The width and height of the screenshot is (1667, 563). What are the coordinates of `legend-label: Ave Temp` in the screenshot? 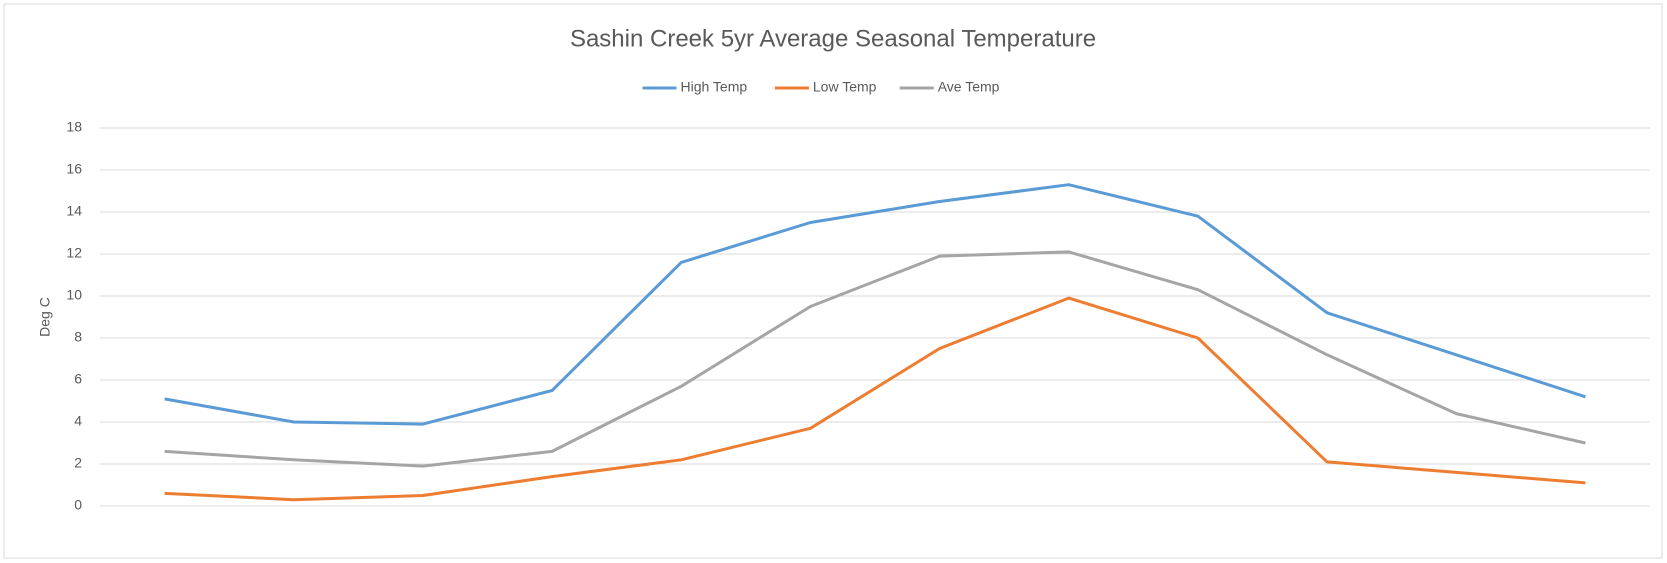 It's located at (969, 87).